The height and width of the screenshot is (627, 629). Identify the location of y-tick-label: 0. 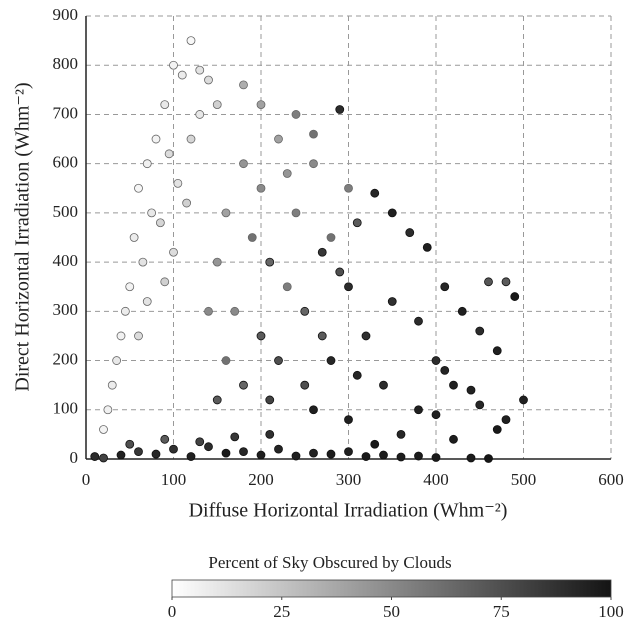
(74, 457).